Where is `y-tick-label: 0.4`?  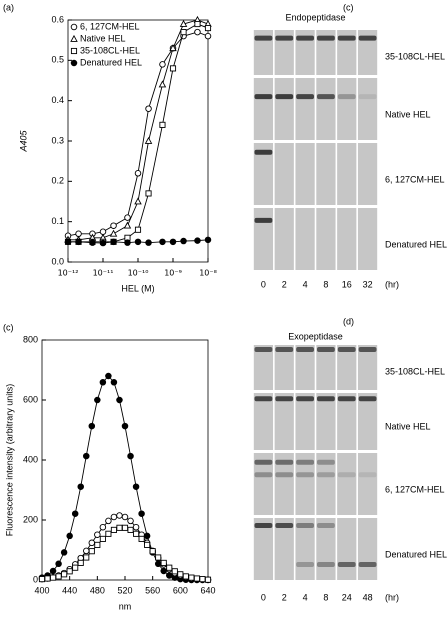 y-tick-label: 0.4 is located at coordinates (57, 100).